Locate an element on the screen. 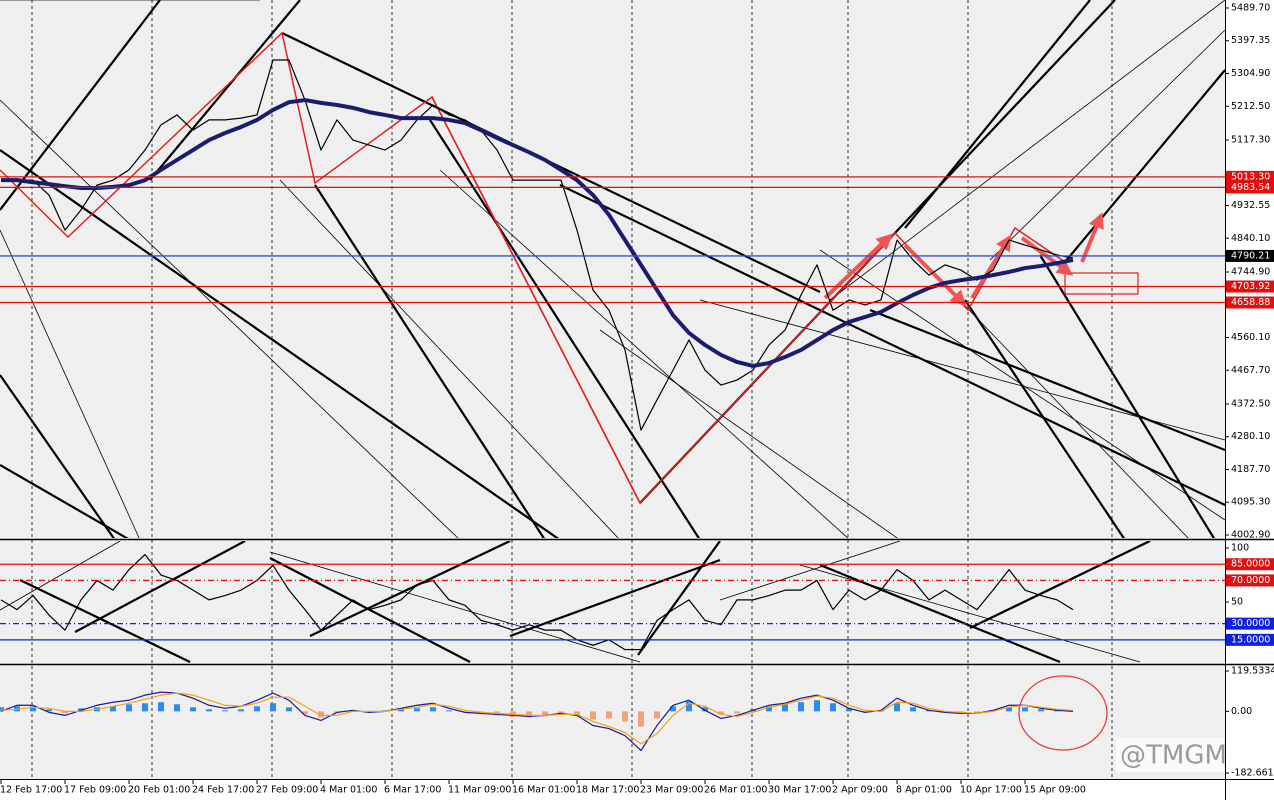  y-tick-label: -182.6615 is located at coordinates (1252, 773).